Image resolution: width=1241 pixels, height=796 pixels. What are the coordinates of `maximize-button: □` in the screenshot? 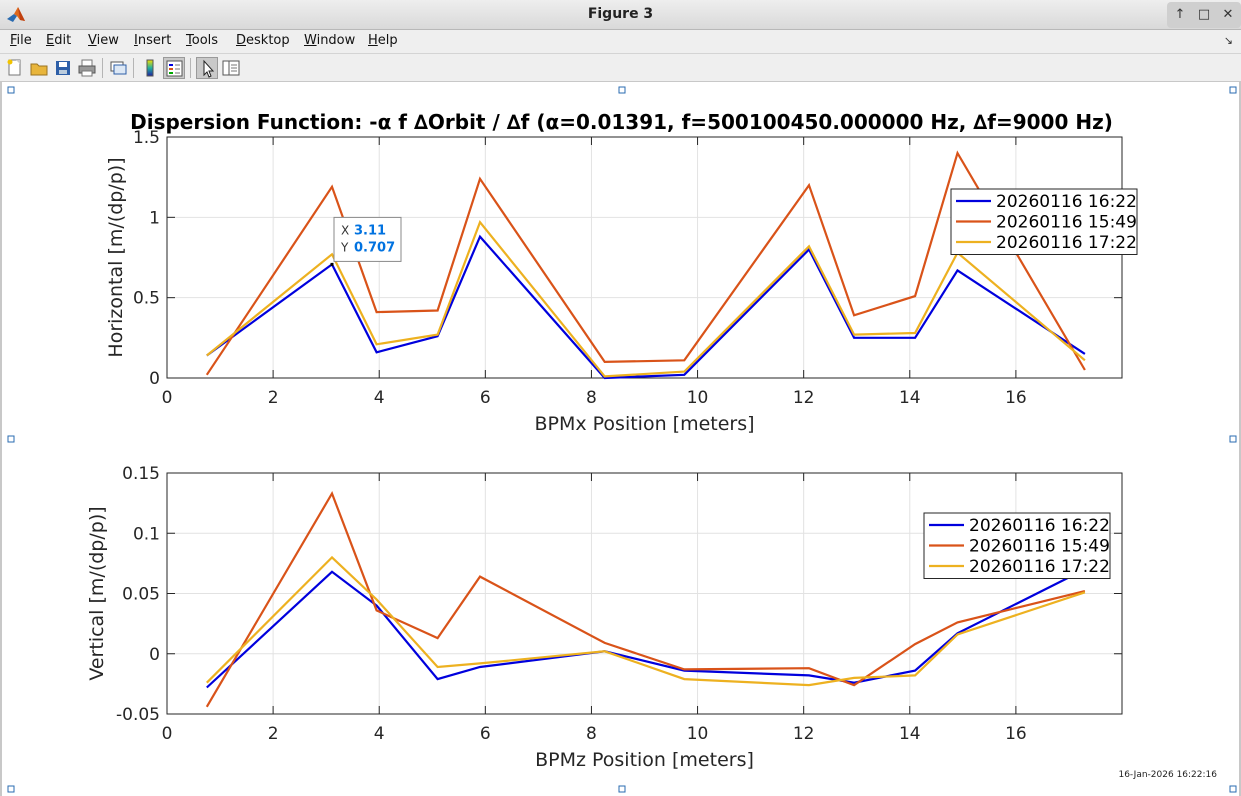 It's located at (1204, 14).